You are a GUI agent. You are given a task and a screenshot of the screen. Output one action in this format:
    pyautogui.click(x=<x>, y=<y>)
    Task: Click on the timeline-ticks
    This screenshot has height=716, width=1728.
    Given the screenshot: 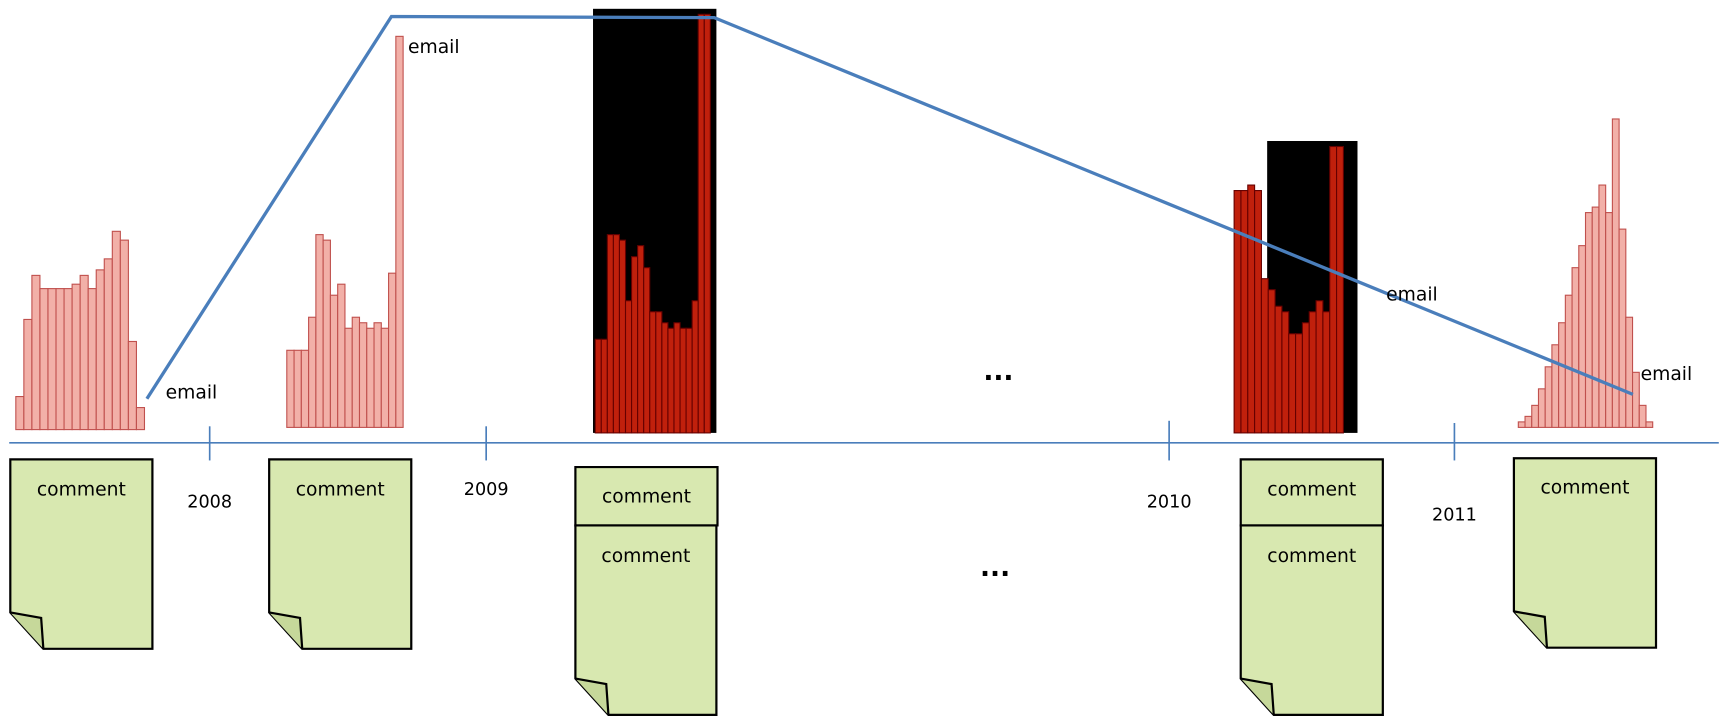 What is the action you would take?
    pyautogui.click(x=832, y=440)
    